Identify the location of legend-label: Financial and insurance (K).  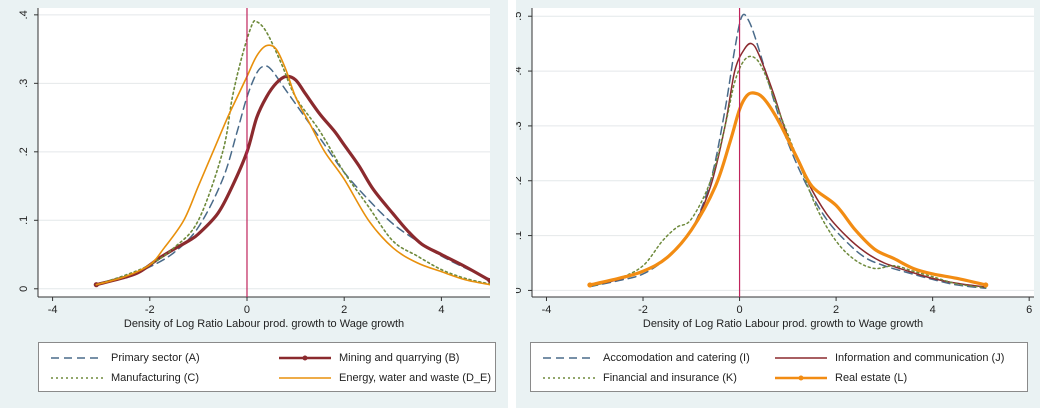
(670, 378).